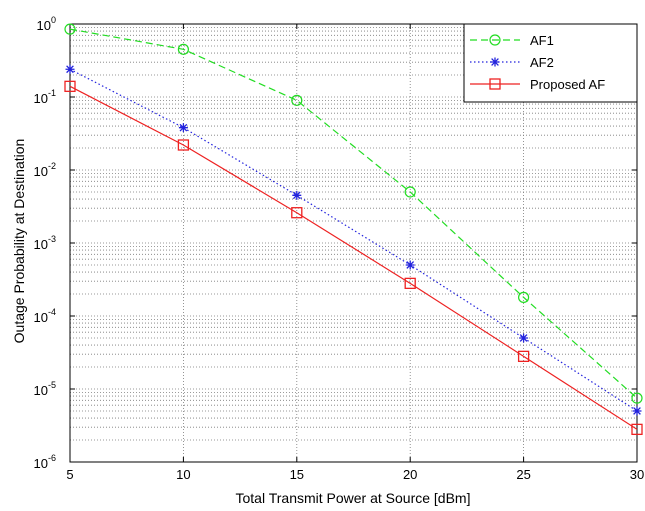 The image size is (645, 511). Describe the element at coordinates (495, 84) in the screenshot. I see `legend-marker-proposed-af` at that location.